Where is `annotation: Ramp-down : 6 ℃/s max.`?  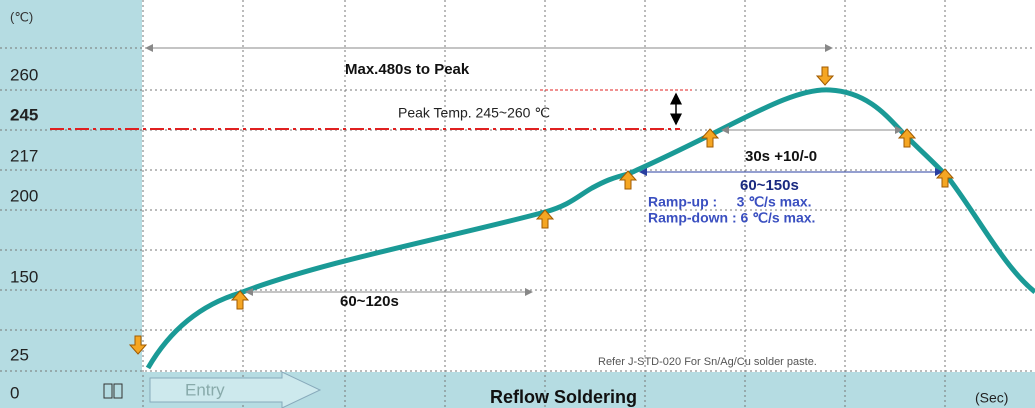
annotation: Ramp-down : 6 ℃/s max. is located at coordinates (731, 218).